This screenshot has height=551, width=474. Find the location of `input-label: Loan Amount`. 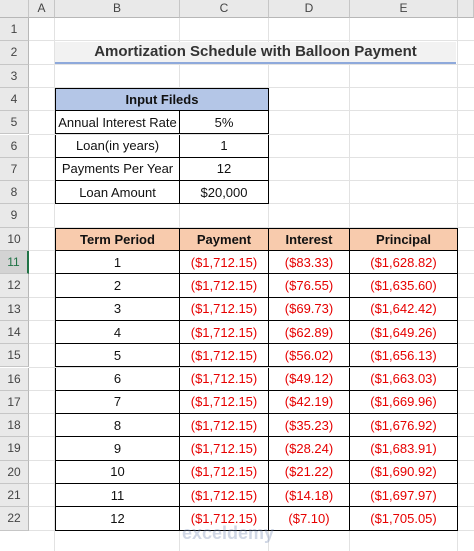

input-label: Loan Amount is located at coordinates (117, 193).